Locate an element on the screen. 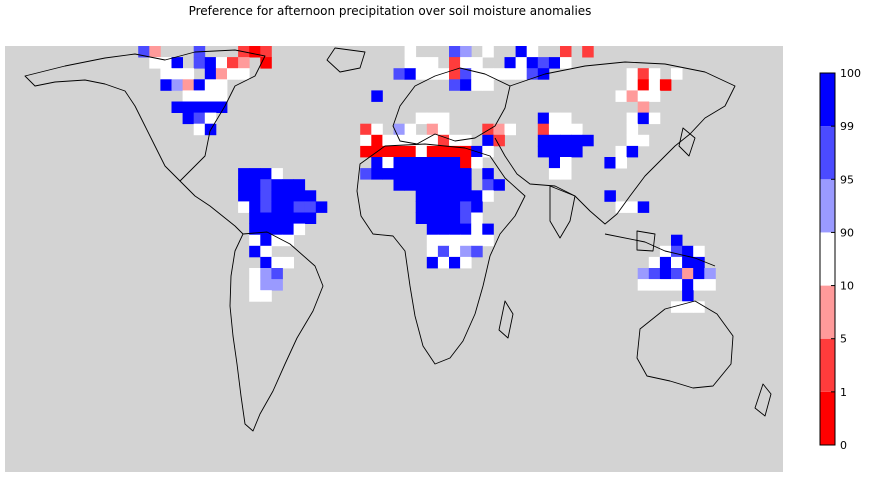 This screenshot has width=870, height=480. colorbar-tick-label: 100 is located at coordinates (850, 73).